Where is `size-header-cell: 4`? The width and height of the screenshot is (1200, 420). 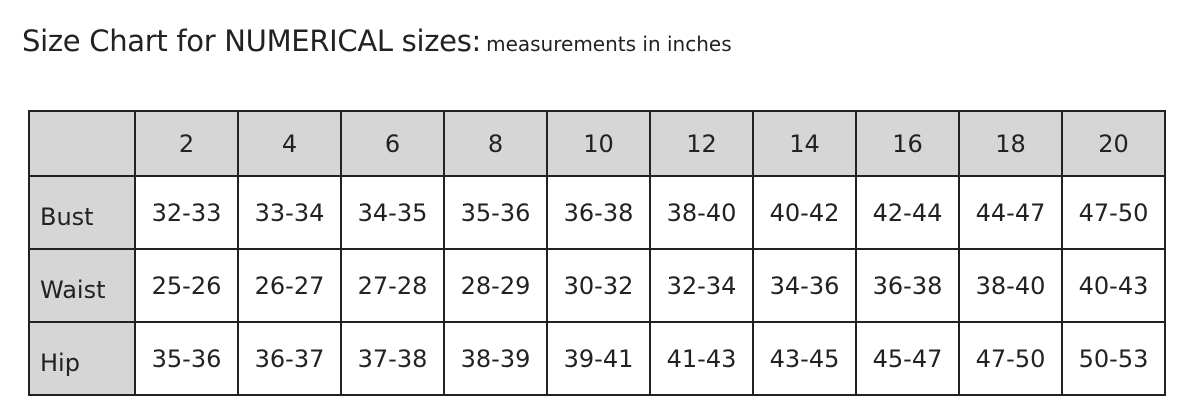
size-header-cell: 4 is located at coordinates (289, 143).